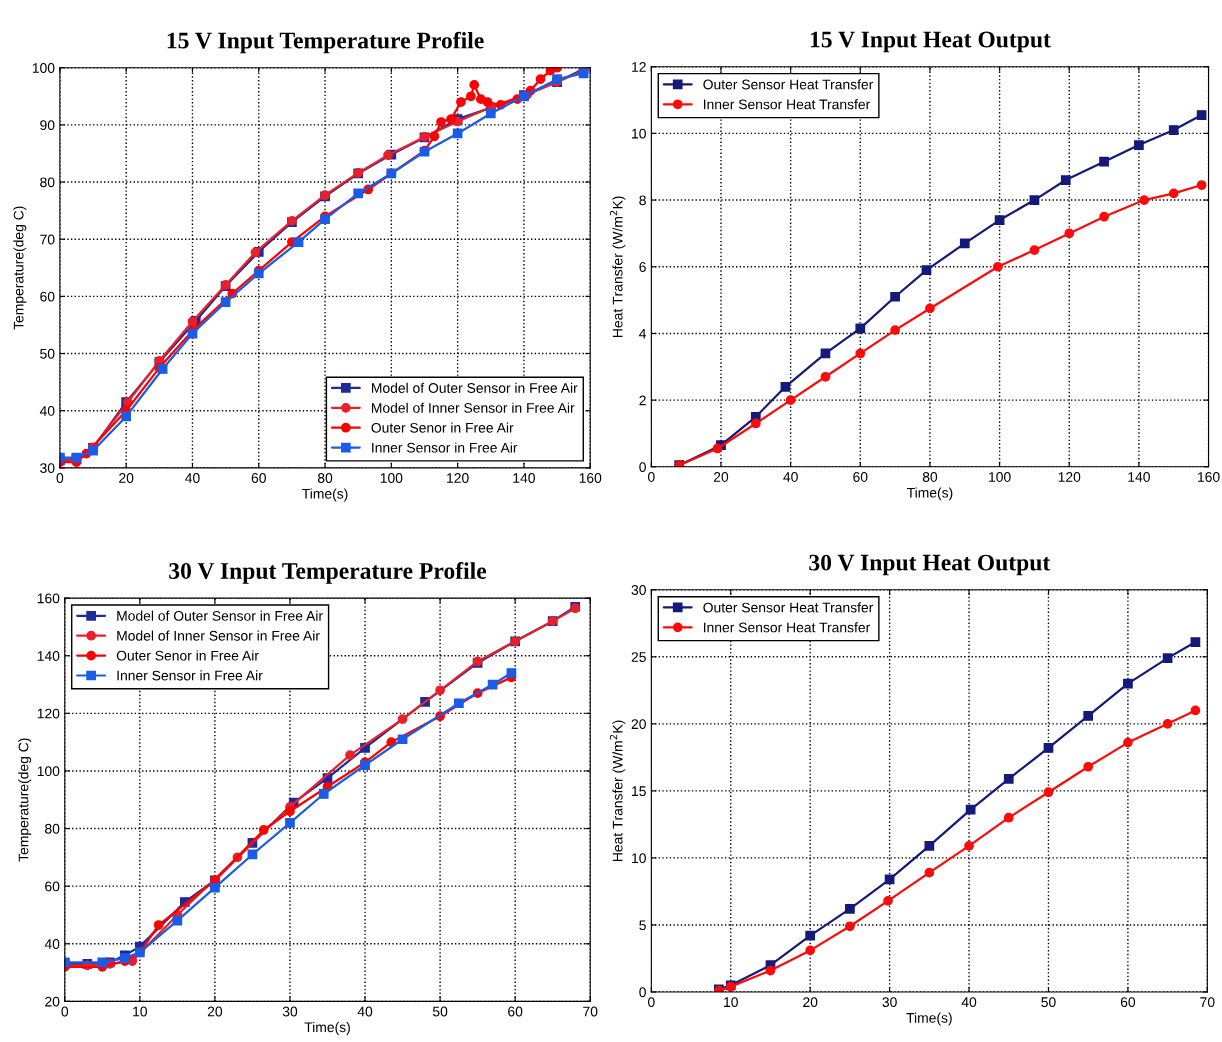 The height and width of the screenshot is (1042, 1222). Describe the element at coordinates (639, 67) in the screenshot. I see `y-tick-label: 12` at that location.